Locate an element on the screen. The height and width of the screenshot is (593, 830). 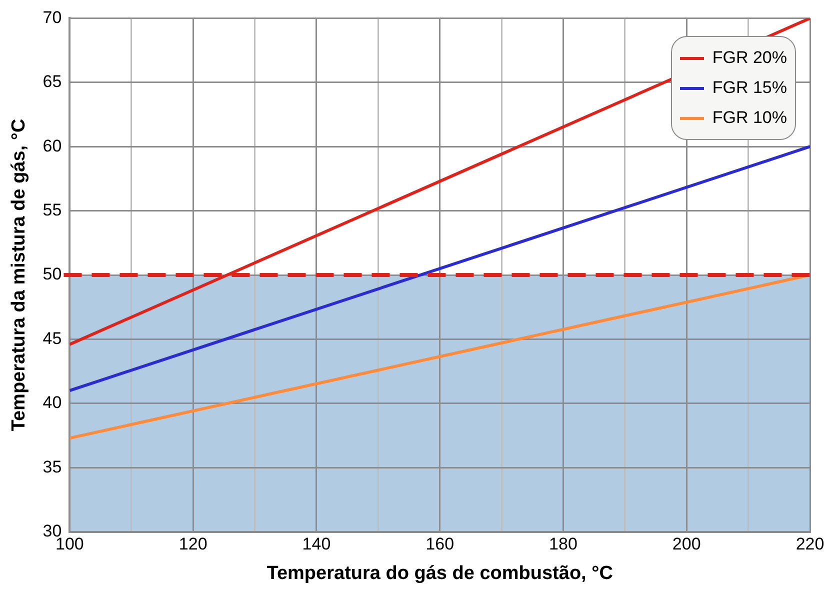
y-tick-label: 55 is located at coordinates (52, 210).